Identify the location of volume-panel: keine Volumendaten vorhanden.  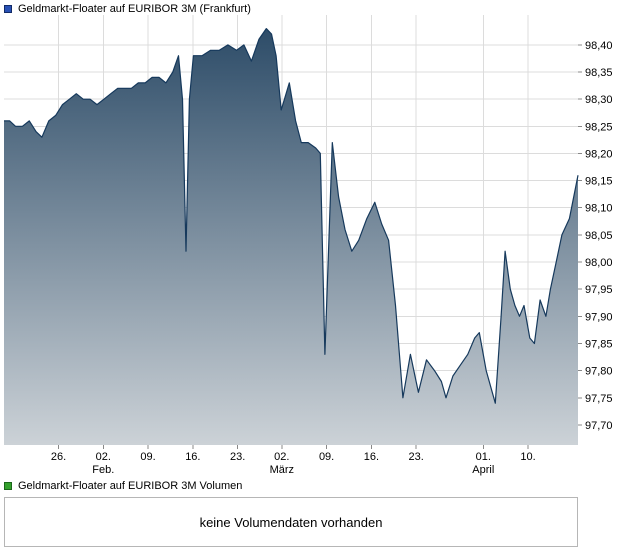
(291, 522).